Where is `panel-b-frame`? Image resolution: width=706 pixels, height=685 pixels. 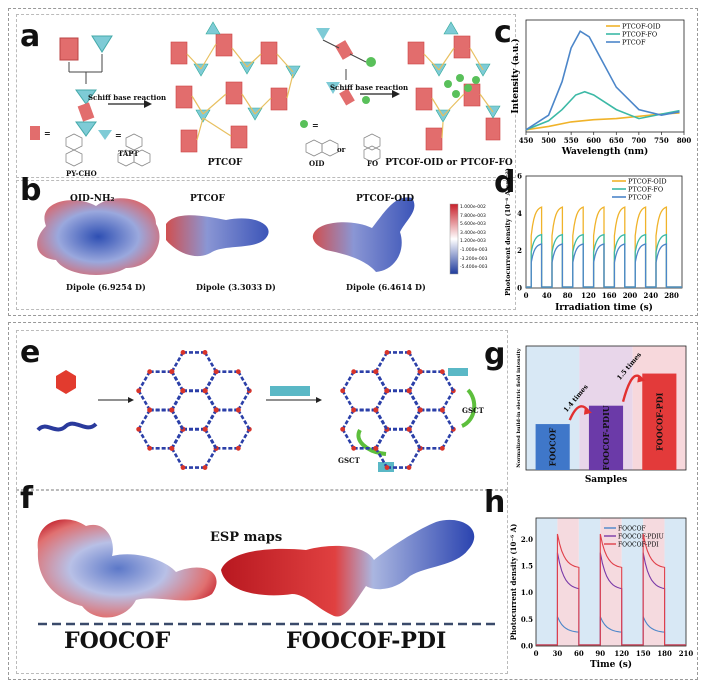 panel-b-frame is located at coordinates (266, 245).